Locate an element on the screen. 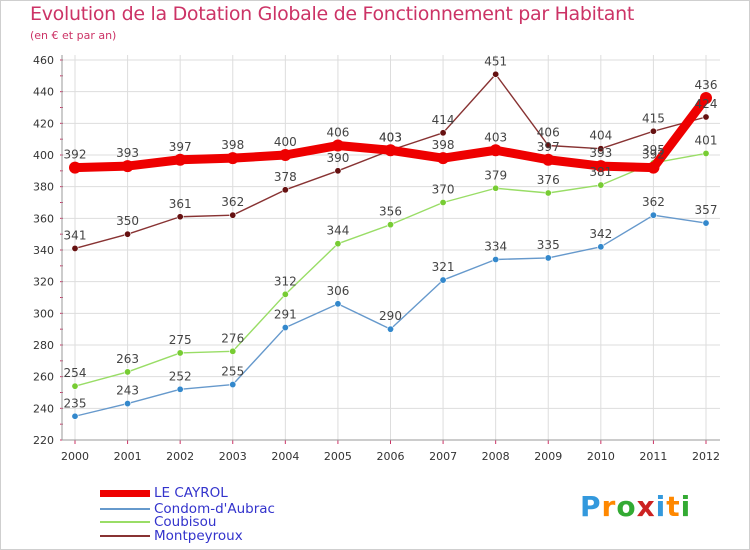 Image resolution: width=750 pixels, height=550 pixels. y-tick-label: 300 is located at coordinates (43, 313).